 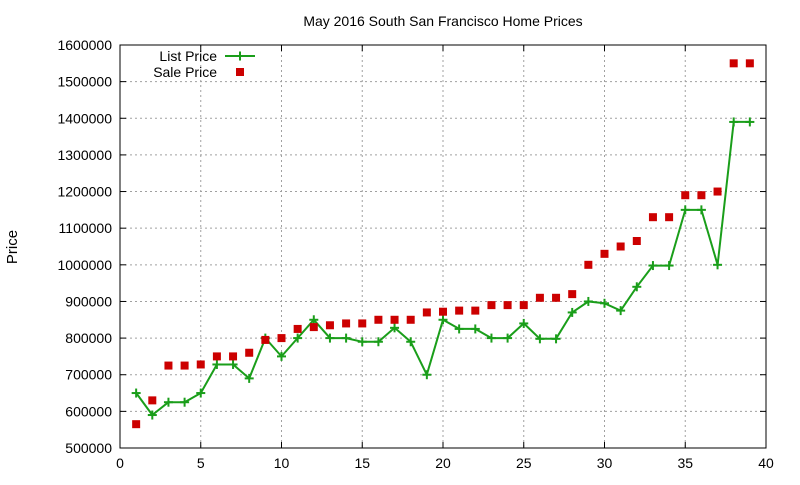 I want to click on legend-label-list-price: List Price, so click(x=188, y=56).